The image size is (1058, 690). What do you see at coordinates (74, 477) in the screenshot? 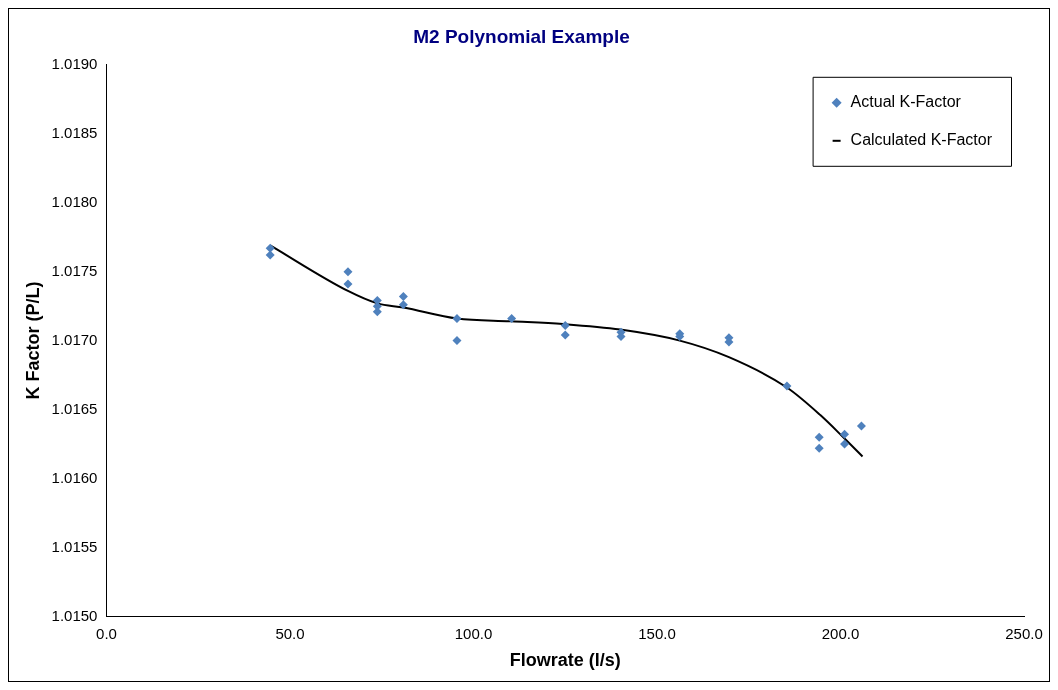
I see `y-tick-label: 1.0160` at bounding box center [74, 477].